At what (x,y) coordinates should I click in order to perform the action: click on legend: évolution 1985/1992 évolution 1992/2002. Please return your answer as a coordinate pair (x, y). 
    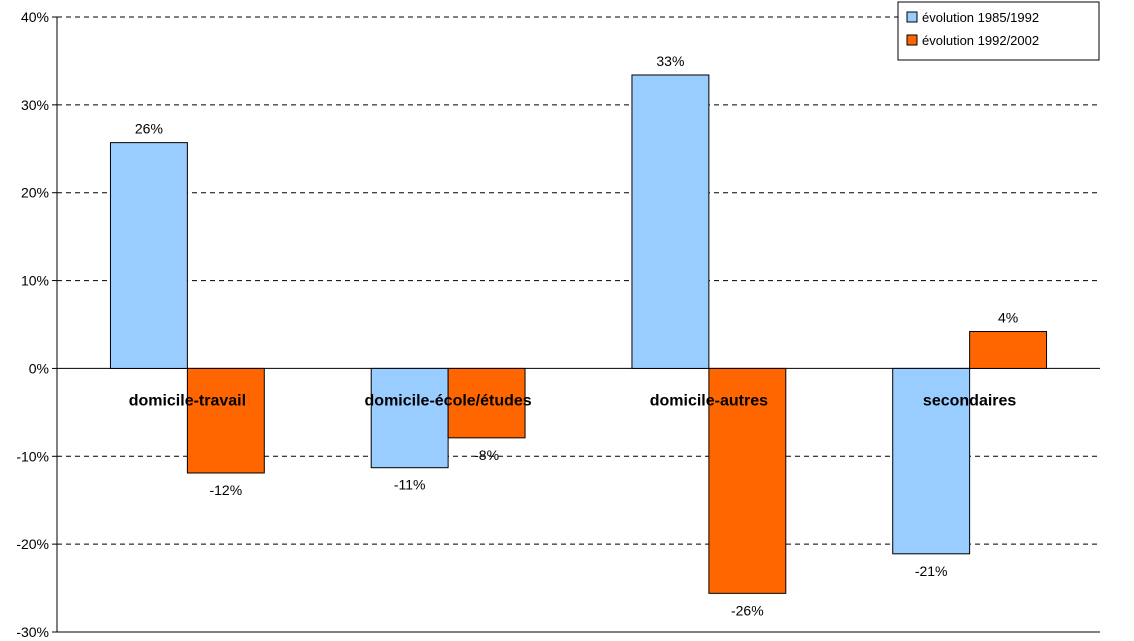
    Looking at the image, I should click on (998, 31).